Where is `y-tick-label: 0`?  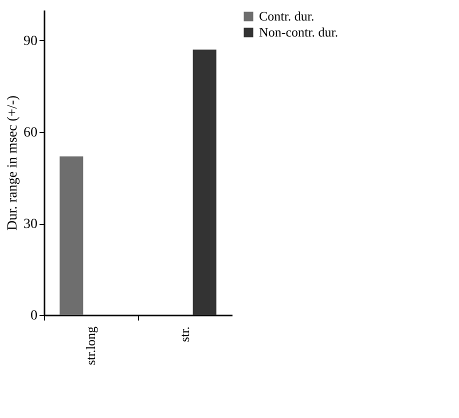 y-tick-label: 0 is located at coordinates (34, 316).